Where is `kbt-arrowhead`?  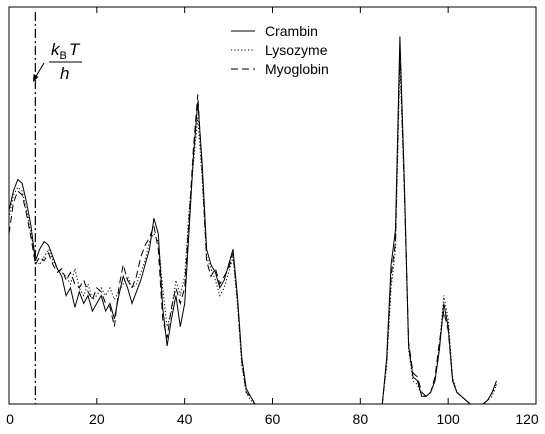 kbt-arrowhead is located at coordinates (36, 78).